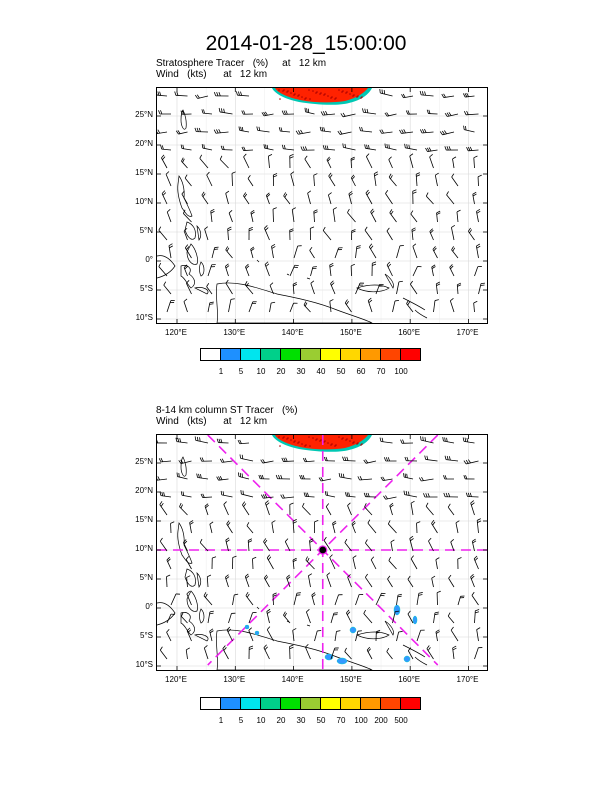 The width and height of the screenshot is (612, 792). I want to click on lat-label: 0°, so click(149, 259).